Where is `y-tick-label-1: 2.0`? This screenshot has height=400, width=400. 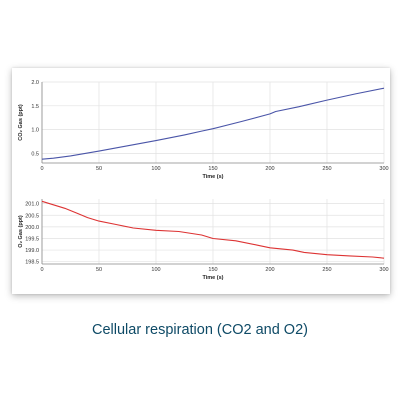 y-tick-label-1: 2.0 is located at coordinates (35, 83).